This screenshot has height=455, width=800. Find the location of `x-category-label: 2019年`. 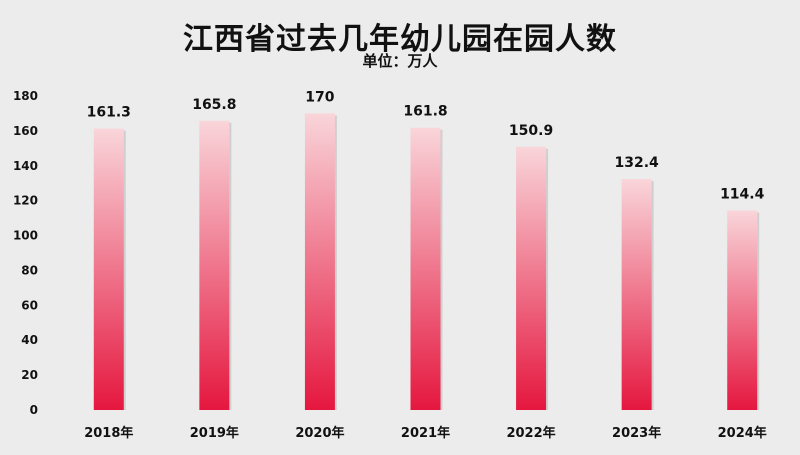

x-category-label: 2019年 is located at coordinates (214, 433).